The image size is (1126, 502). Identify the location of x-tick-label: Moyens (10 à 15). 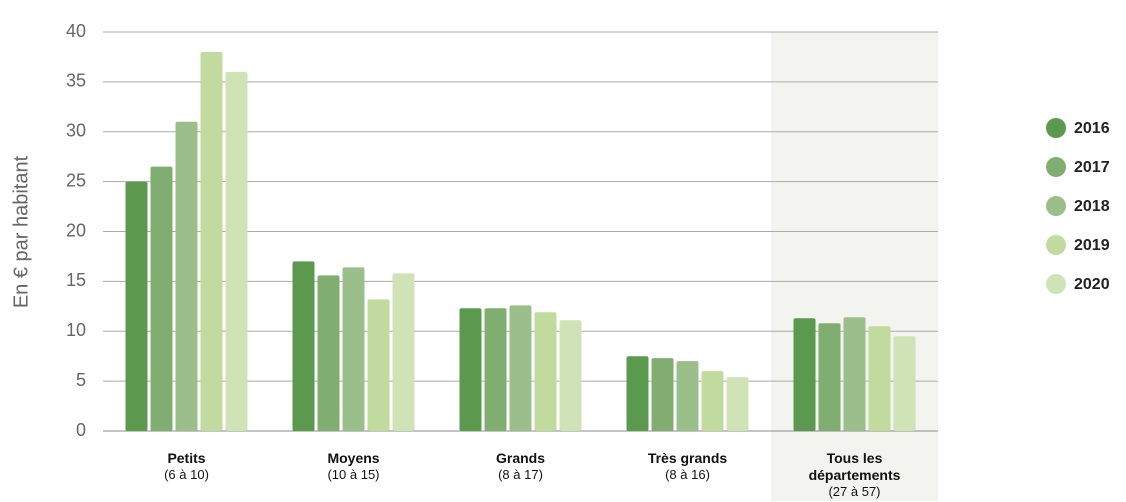
(354, 466).